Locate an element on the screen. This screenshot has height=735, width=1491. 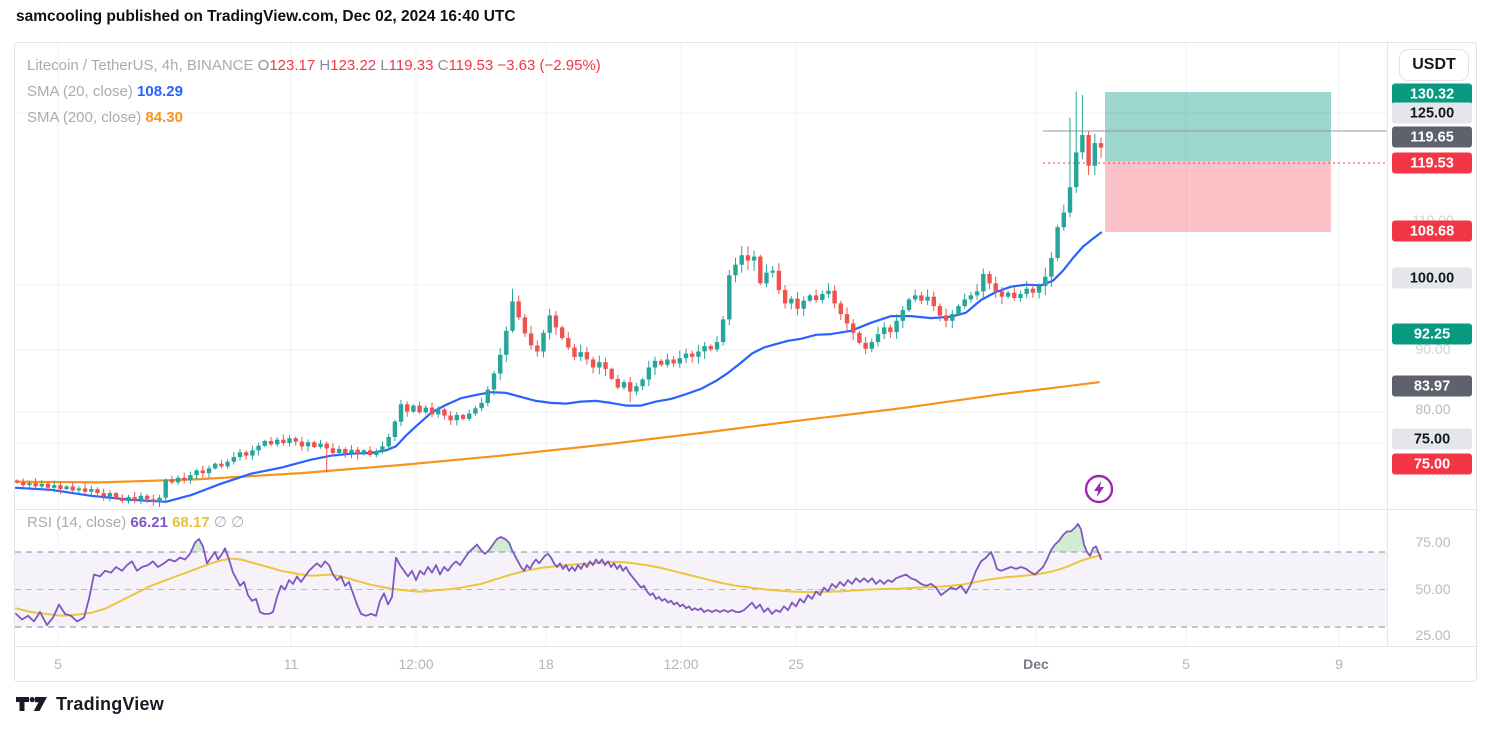
sma20-value: 108.29 is located at coordinates (160, 91).